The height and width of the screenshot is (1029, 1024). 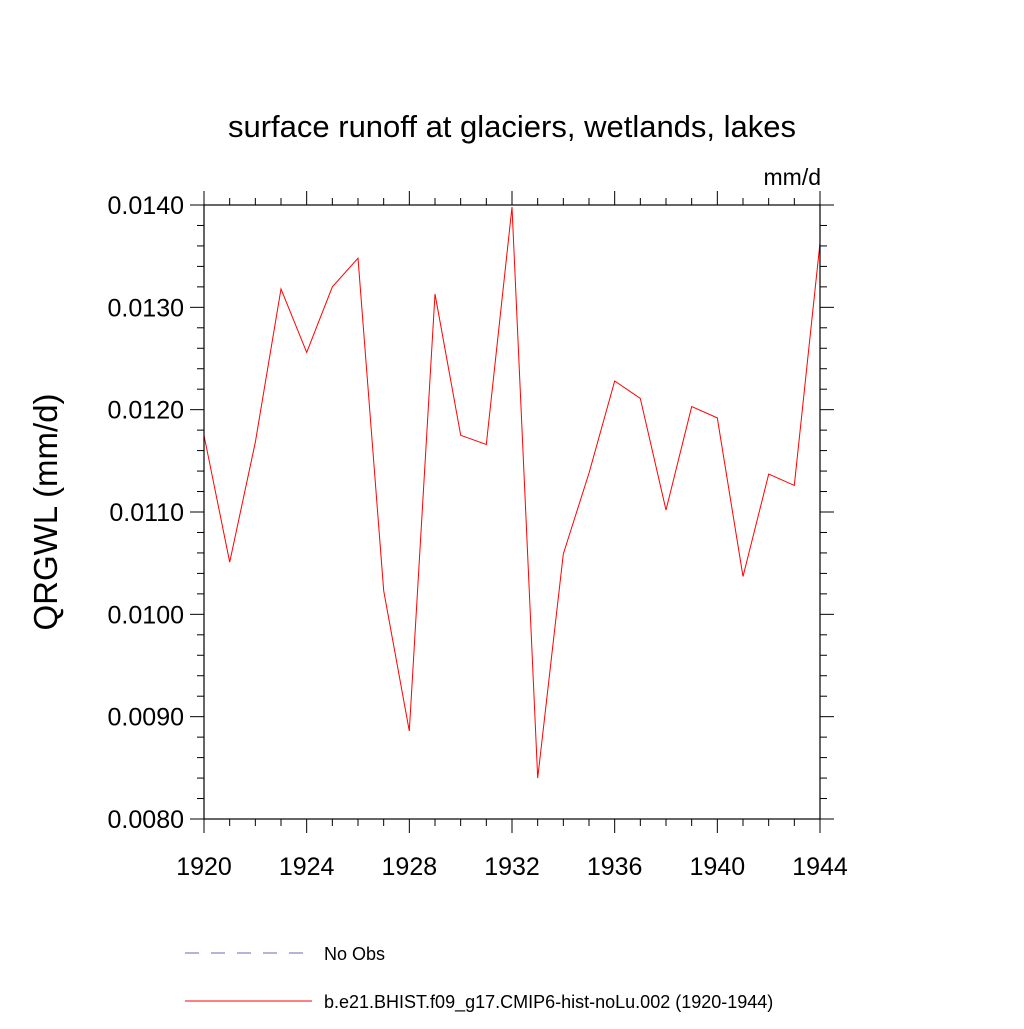 What do you see at coordinates (146, 206) in the screenshot?
I see `y-tick-label: 0.0140` at bounding box center [146, 206].